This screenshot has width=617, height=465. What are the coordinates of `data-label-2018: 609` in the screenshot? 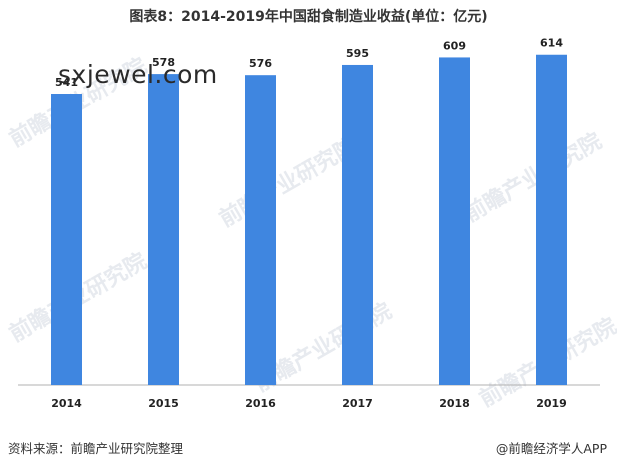 It's located at (454, 45).